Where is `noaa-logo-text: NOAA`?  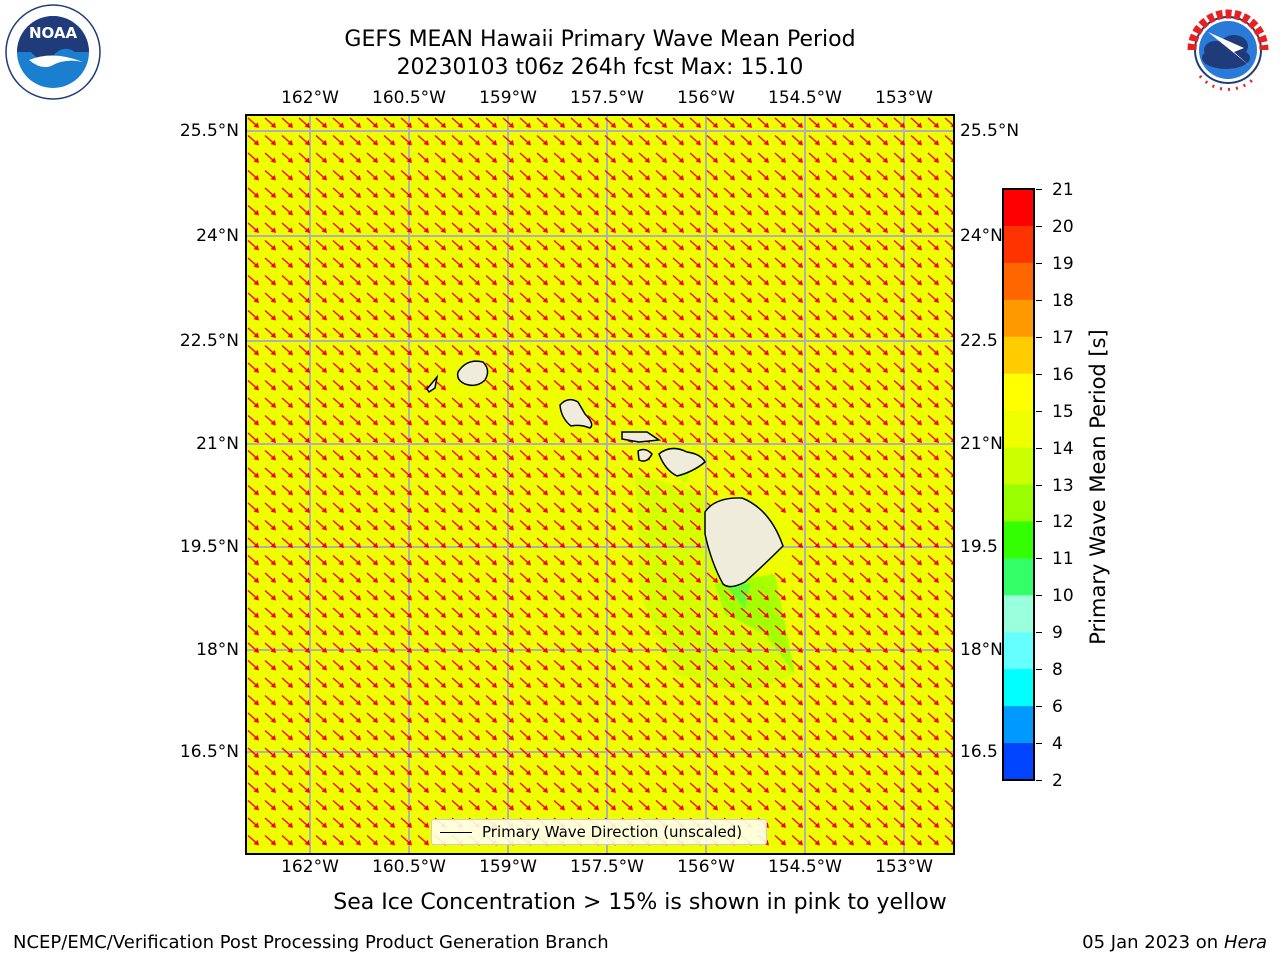 noaa-logo-text: NOAA is located at coordinates (53, 33).